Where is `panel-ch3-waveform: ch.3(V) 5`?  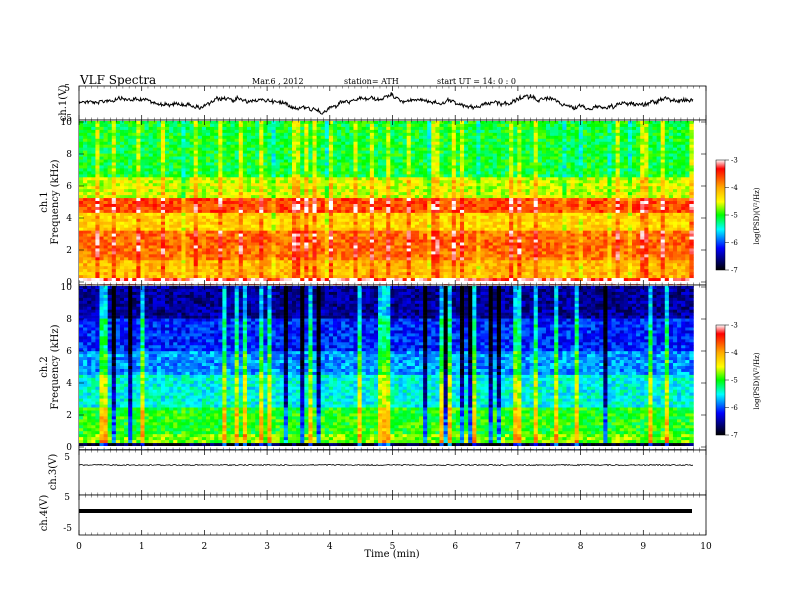 panel-ch3-waveform: ch.3(V) 5 is located at coordinates (377, 472).